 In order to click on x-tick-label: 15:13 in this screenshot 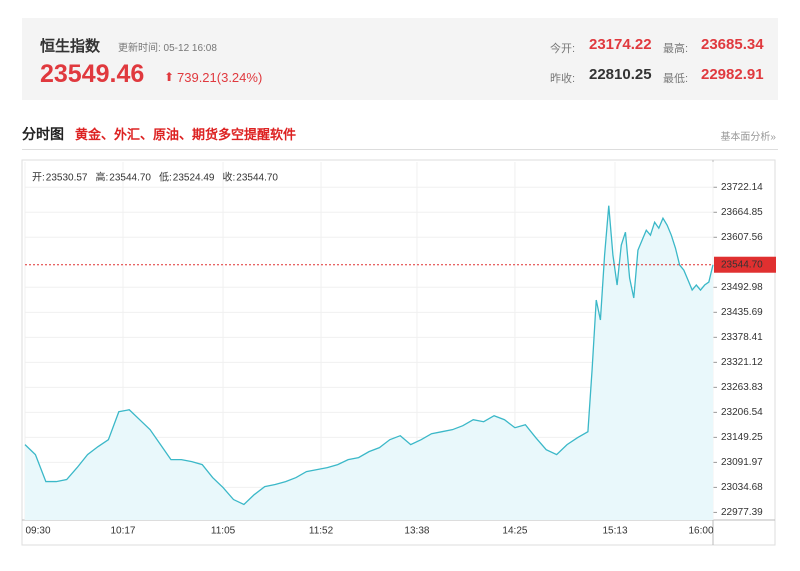, I will do `click(614, 531)`.